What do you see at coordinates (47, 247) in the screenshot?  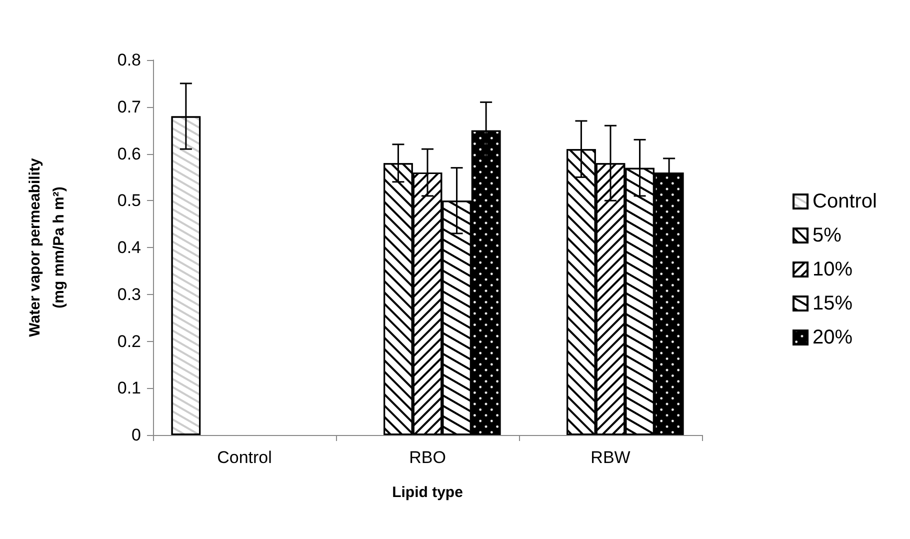 I see `y-axis-title: Water vapor permeability (mg mm/Pa h m²)` at bounding box center [47, 247].